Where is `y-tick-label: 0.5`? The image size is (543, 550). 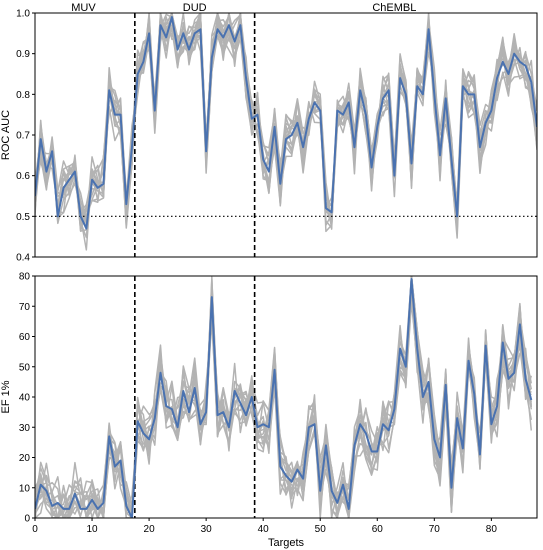
y-tick-label: 0.5 is located at coordinates (23, 217).